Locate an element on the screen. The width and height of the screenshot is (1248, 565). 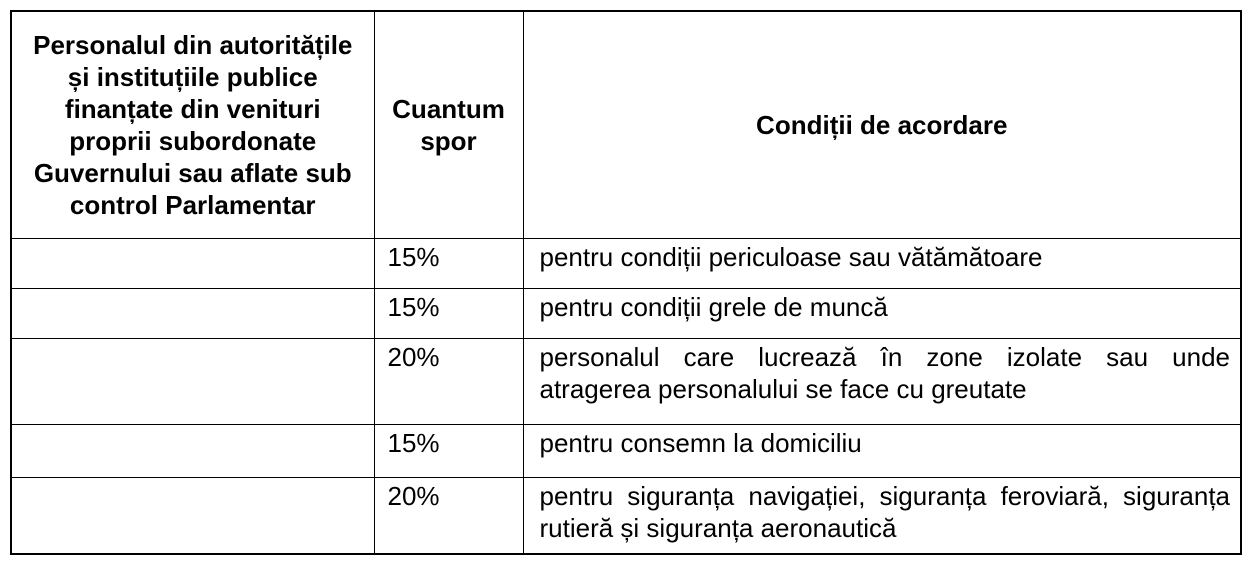
conditii-cell: pentru consemn la domiciliu is located at coordinates (882, 450).